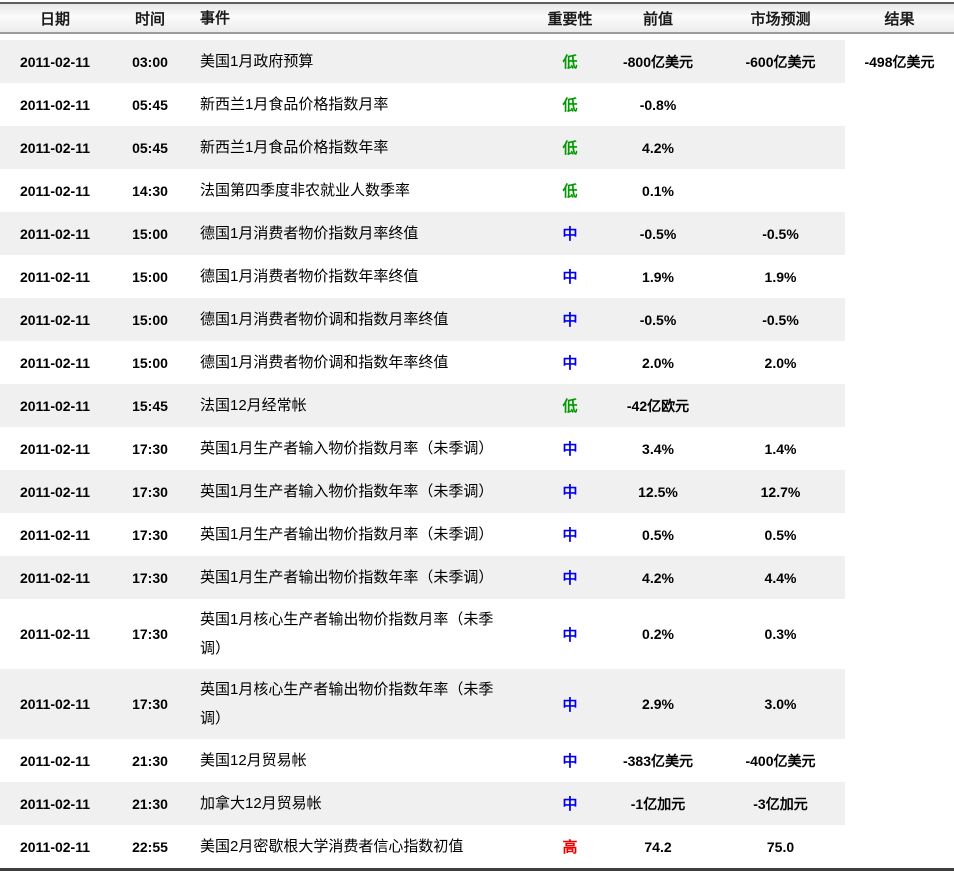  I want to click on importance-cell: 高, so click(570, 846).